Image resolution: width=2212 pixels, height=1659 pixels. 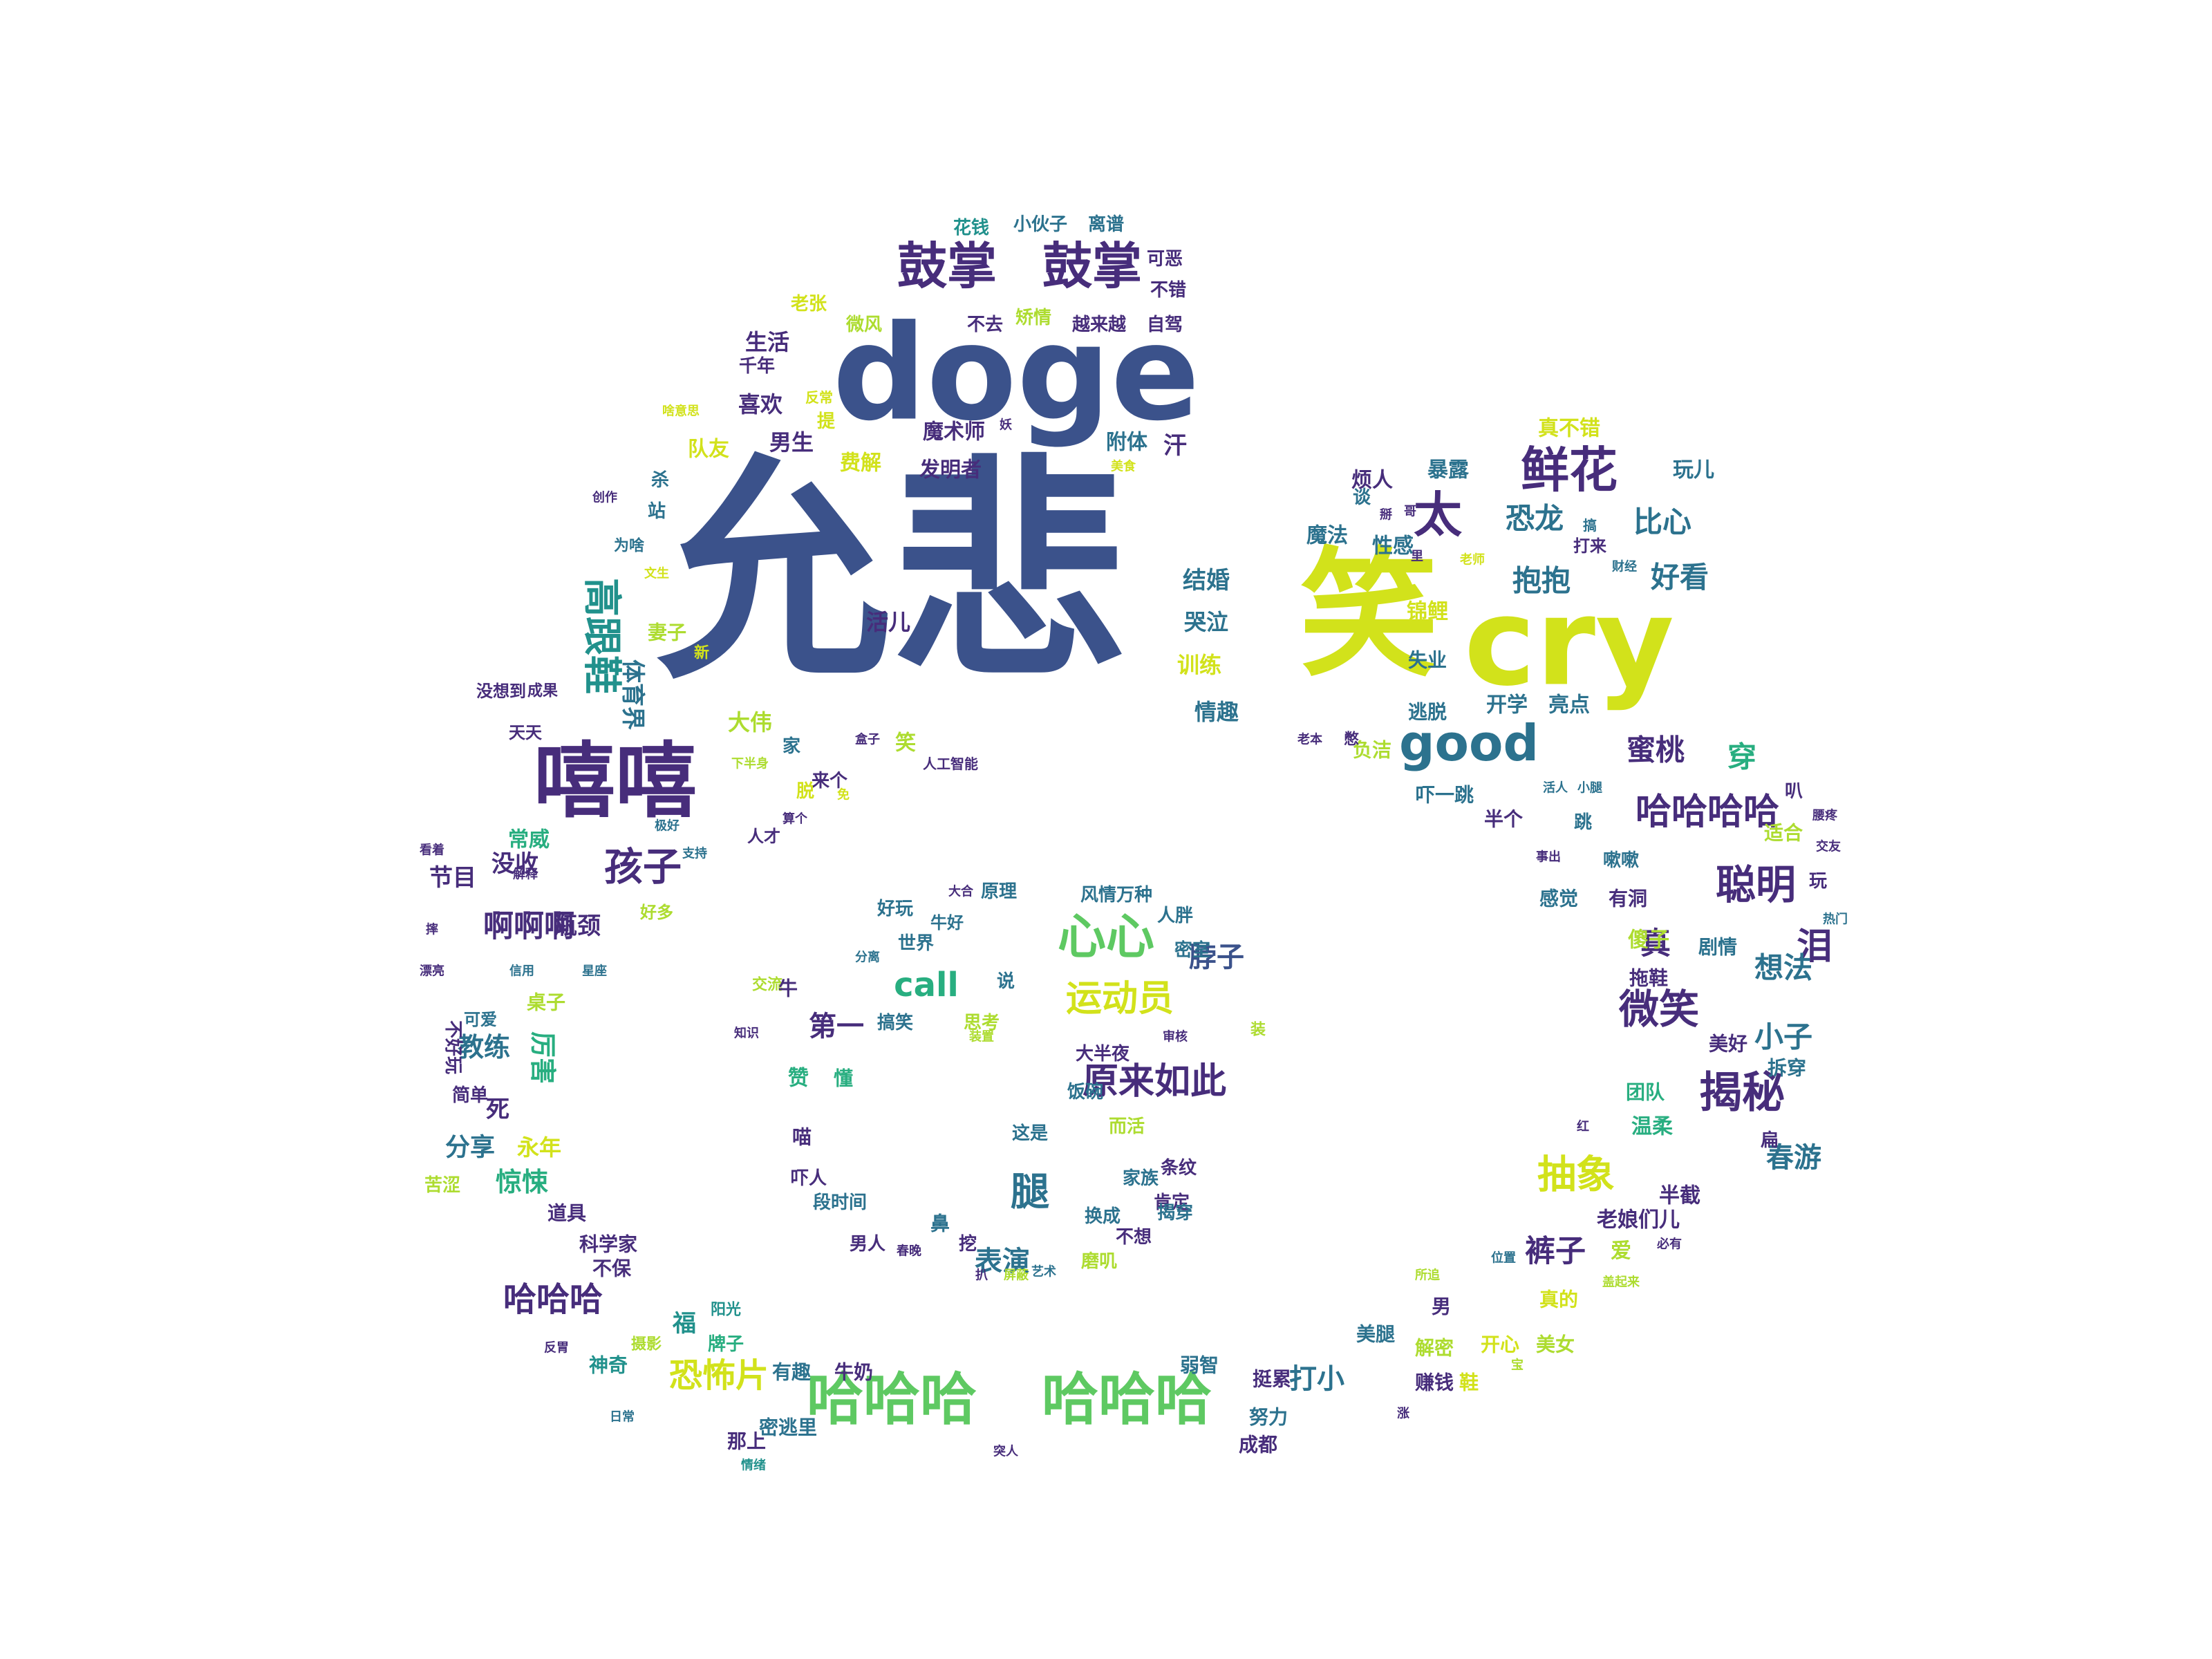 I want to click on cloud-word: 揭穿, so click(x=1175, y=1213).